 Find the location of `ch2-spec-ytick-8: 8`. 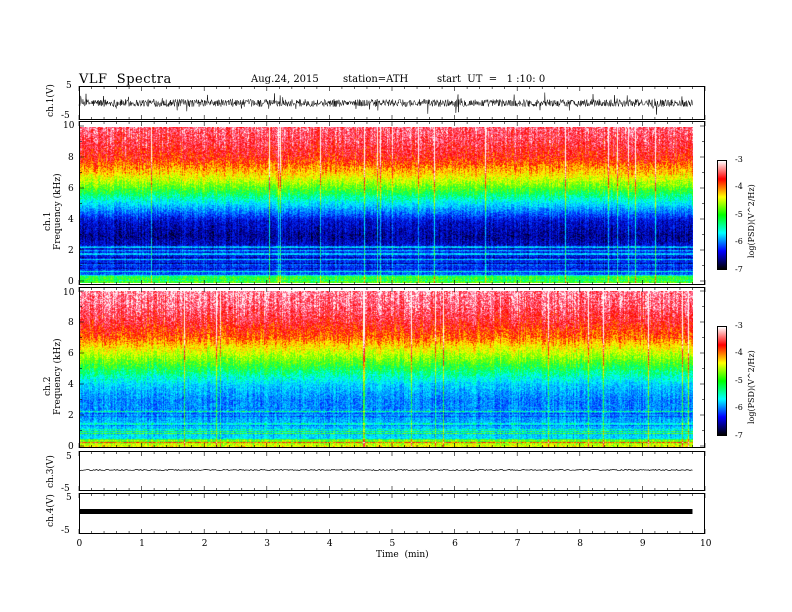

ch2-spec-ytick-8: 8 is located at coordinates (71, 323).